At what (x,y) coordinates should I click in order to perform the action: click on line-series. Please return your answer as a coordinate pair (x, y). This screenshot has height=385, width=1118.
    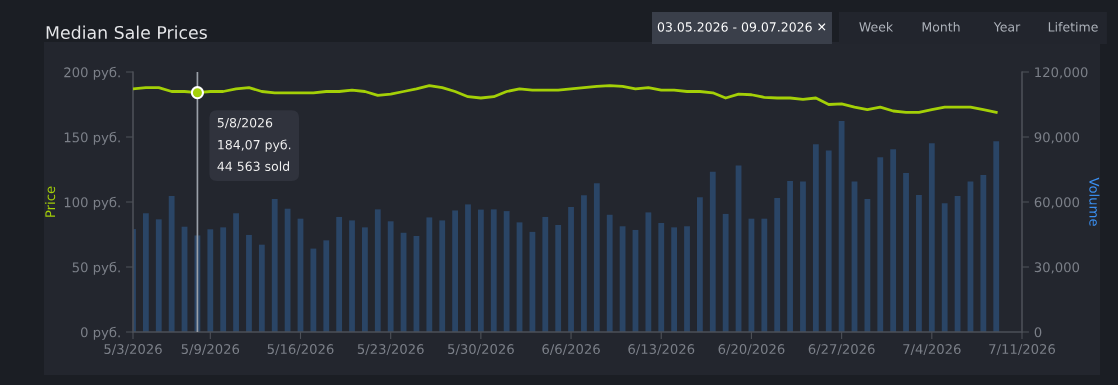
    Looking at the image, I should click on (565, 99).